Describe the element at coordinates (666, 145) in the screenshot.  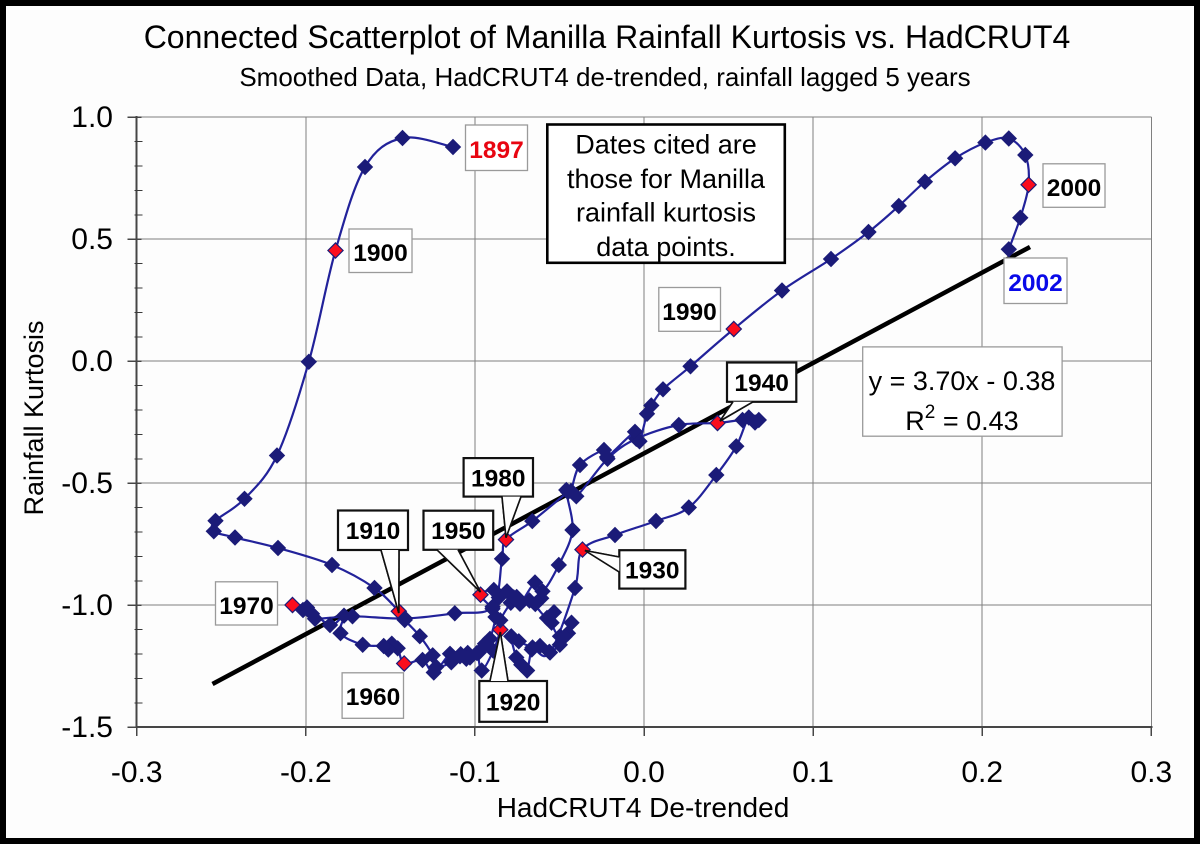
I see `svg-text: Dates cited are` at that location.